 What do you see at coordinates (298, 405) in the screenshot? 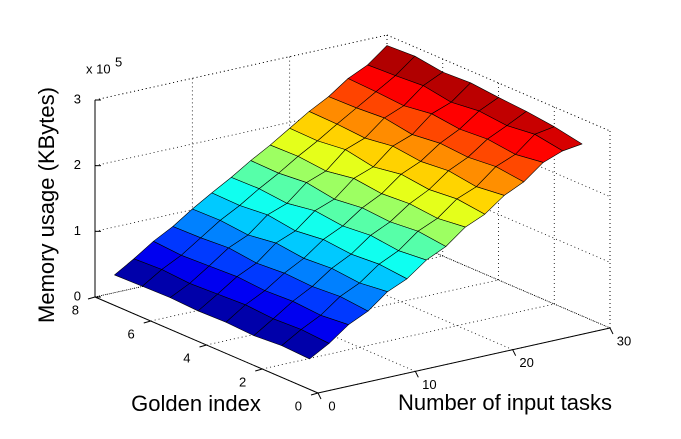
I see `y-tick-label: 0` at bounding box center [298, 405].